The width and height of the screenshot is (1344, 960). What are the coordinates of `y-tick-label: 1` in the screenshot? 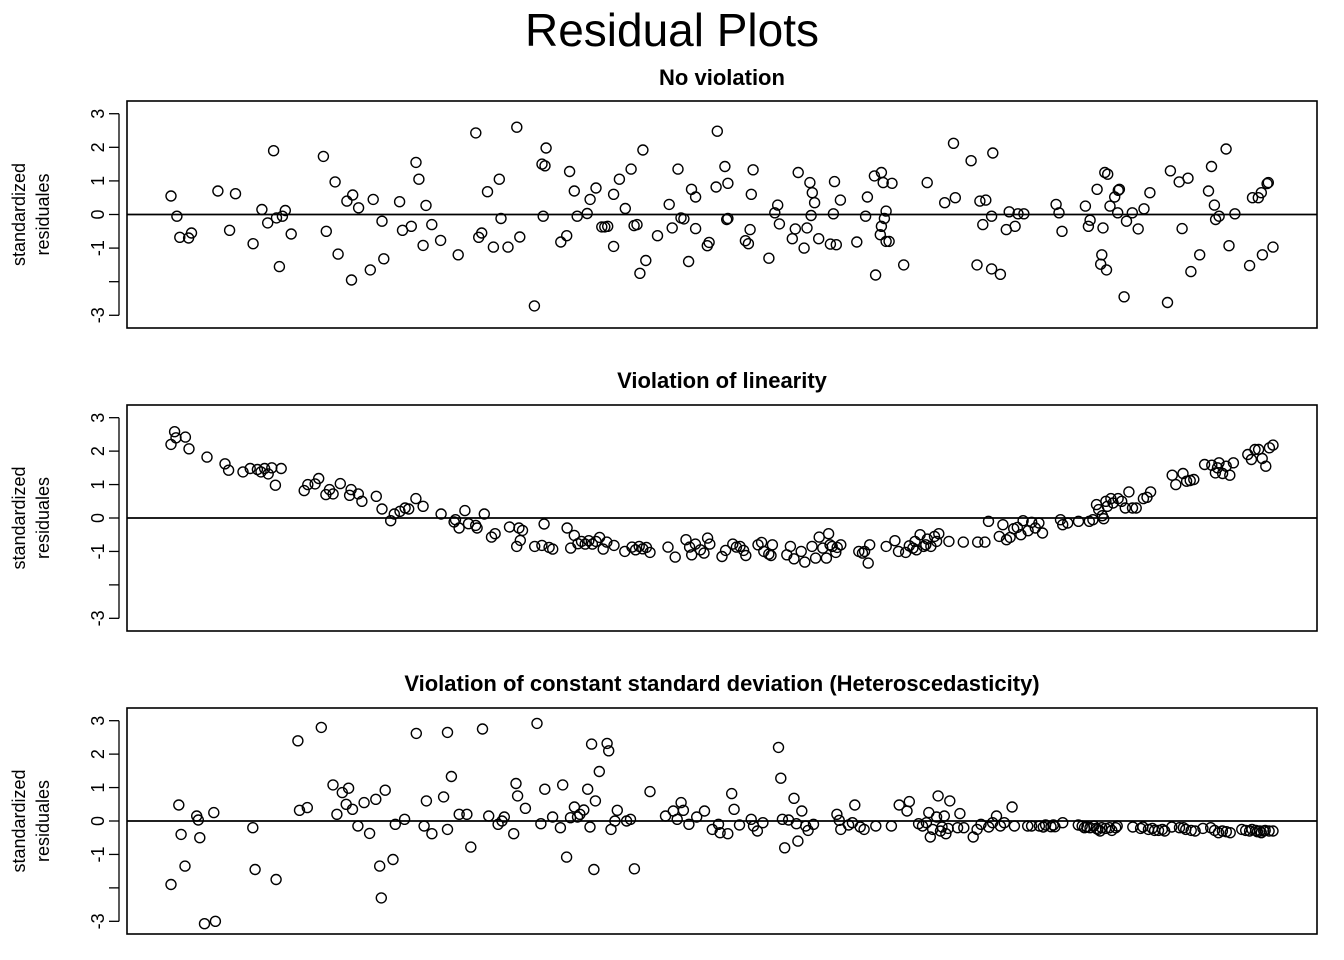 It's located at (98, 788).